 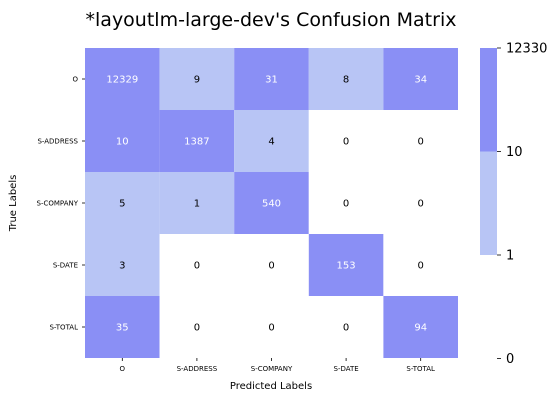 I want to click on y-tick-labels: O S-ADDRESS S-COMPANY S-DATE S-TOTAL, so click(x=61, y=204).